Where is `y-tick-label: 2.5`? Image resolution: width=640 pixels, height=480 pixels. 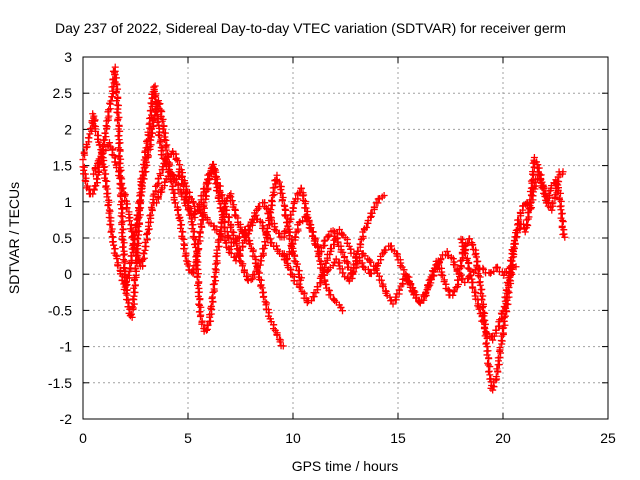 y-tick-label: 2.5 is located at coordinates (63, 93).